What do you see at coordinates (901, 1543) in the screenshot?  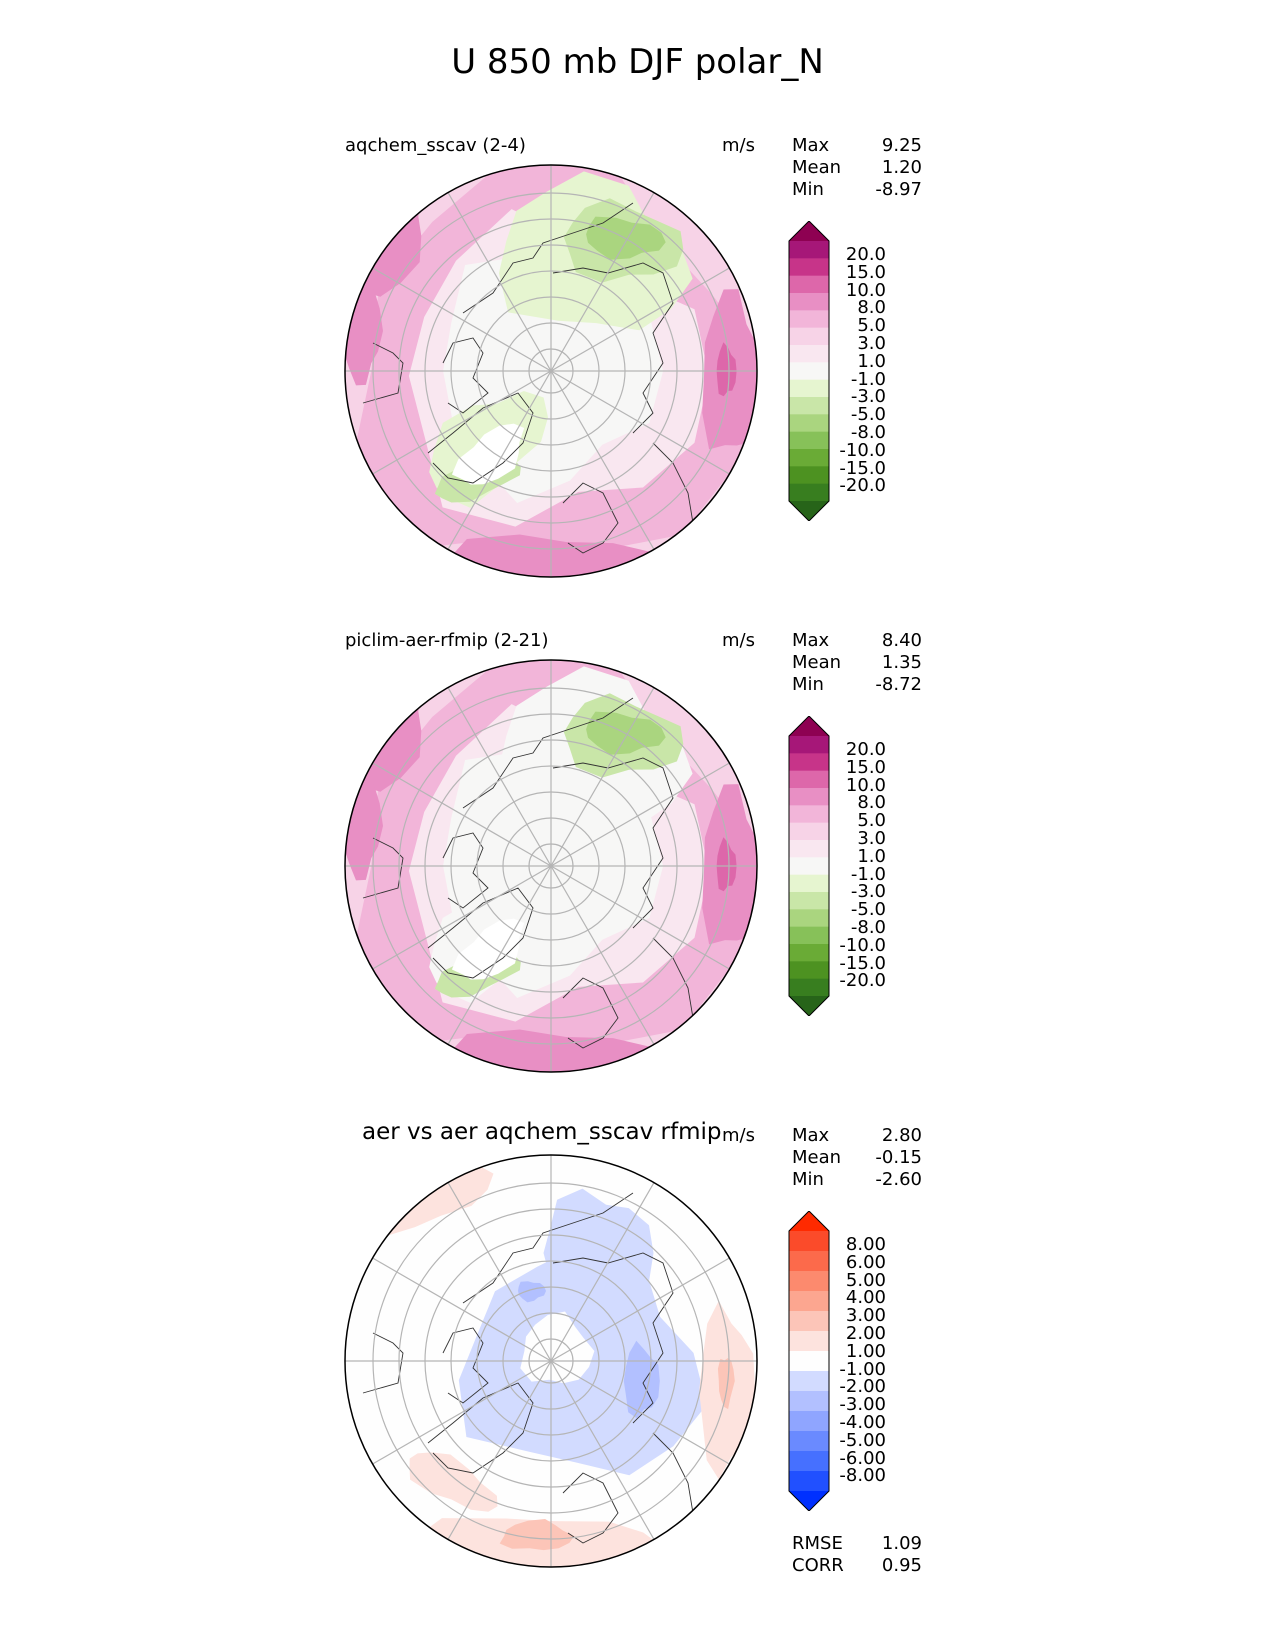 I see `rmse-value: 1.09` at bounding box center [901, 1543].